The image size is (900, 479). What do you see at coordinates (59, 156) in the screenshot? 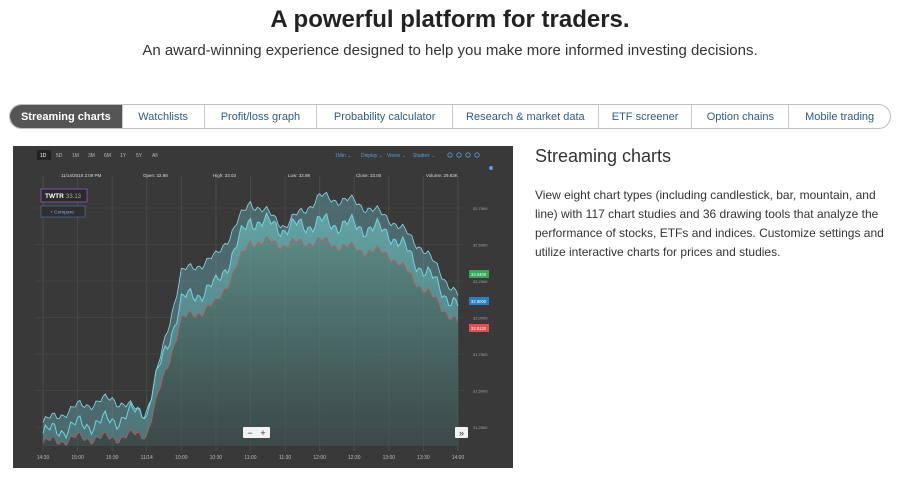
I see `range-button-5d: 5D` at bounding box center [59, 156].